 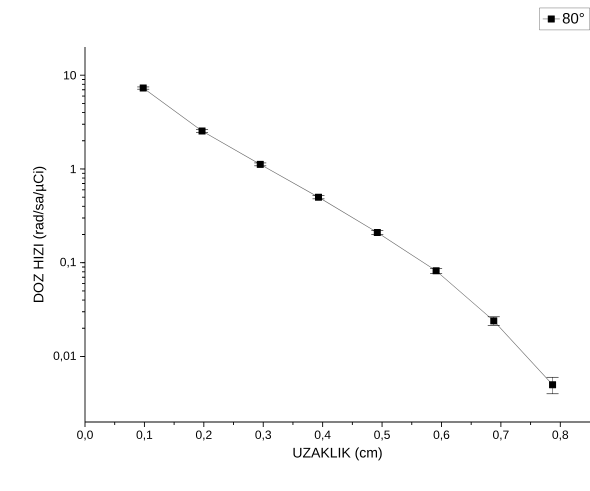 I want to click on y-tick-label: 0,01, so click(x=65, y=357).